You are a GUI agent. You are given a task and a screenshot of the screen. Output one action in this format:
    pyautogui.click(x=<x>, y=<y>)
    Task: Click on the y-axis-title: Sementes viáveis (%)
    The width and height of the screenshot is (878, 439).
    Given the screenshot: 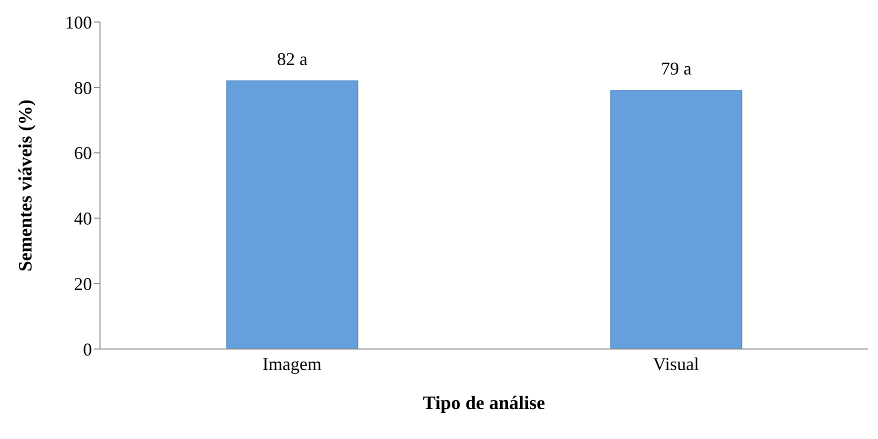 What is the action you would take?
    pyautogui.click(x=26, y=185)
    